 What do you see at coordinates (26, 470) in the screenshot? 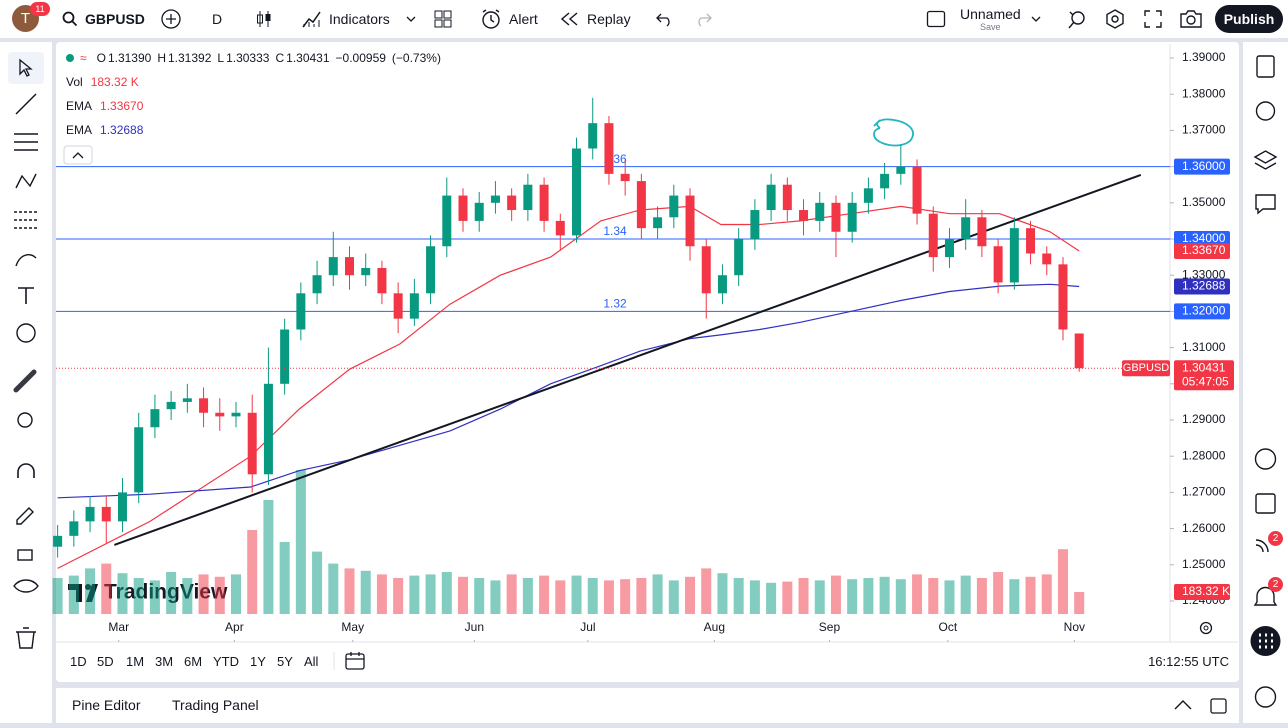
I see `magnet-tool` at bounding box center [26, 470].